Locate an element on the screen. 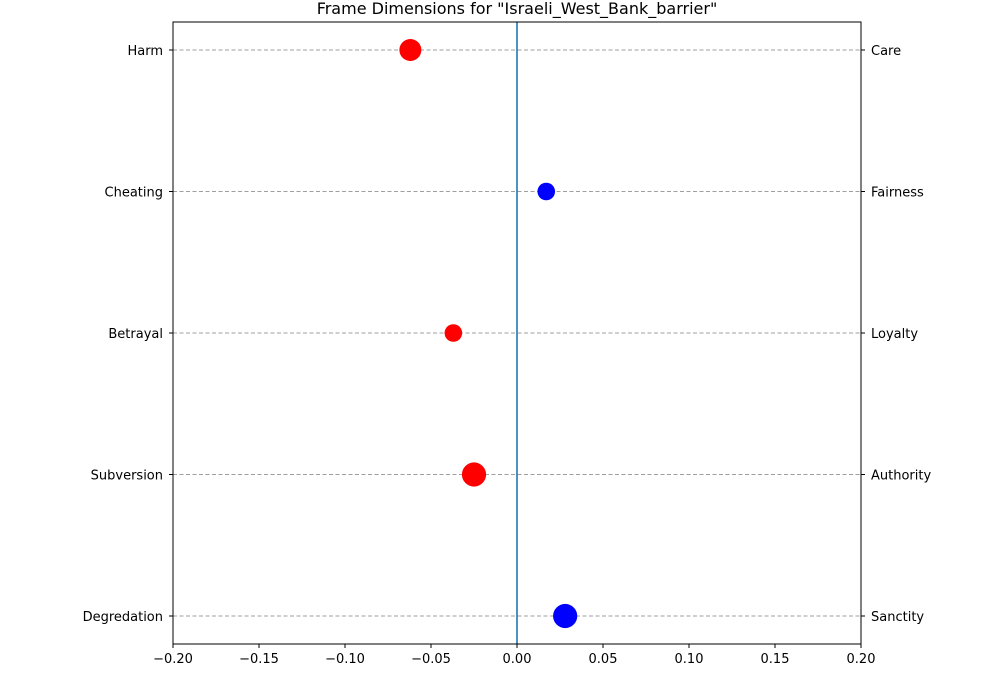  x-tick-label: 0.05 is located at coordinates (603, 659).